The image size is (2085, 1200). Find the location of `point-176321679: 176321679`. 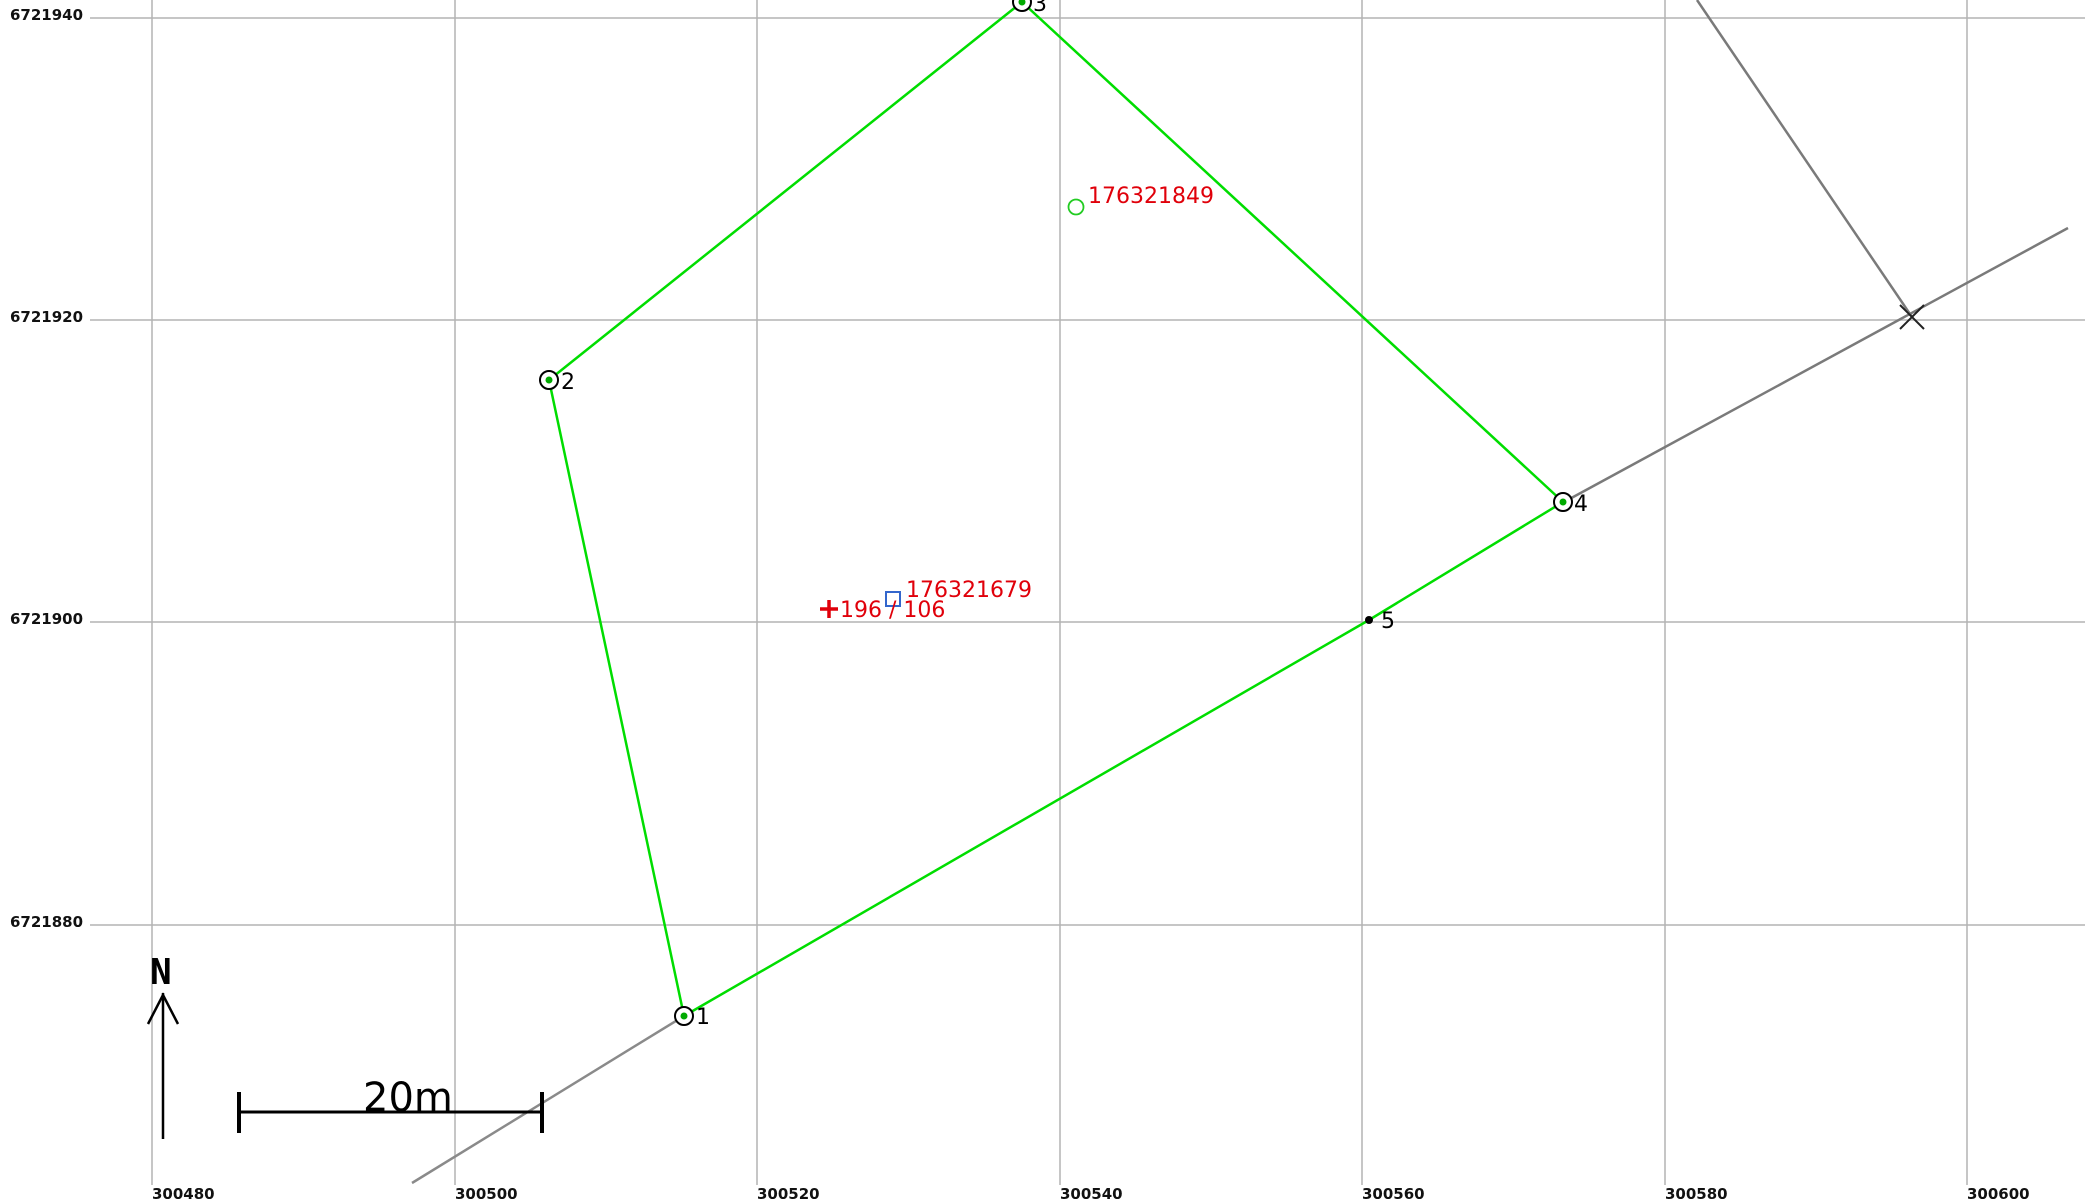

point-176321679: 176321679 is located at coordinates (958, 592).